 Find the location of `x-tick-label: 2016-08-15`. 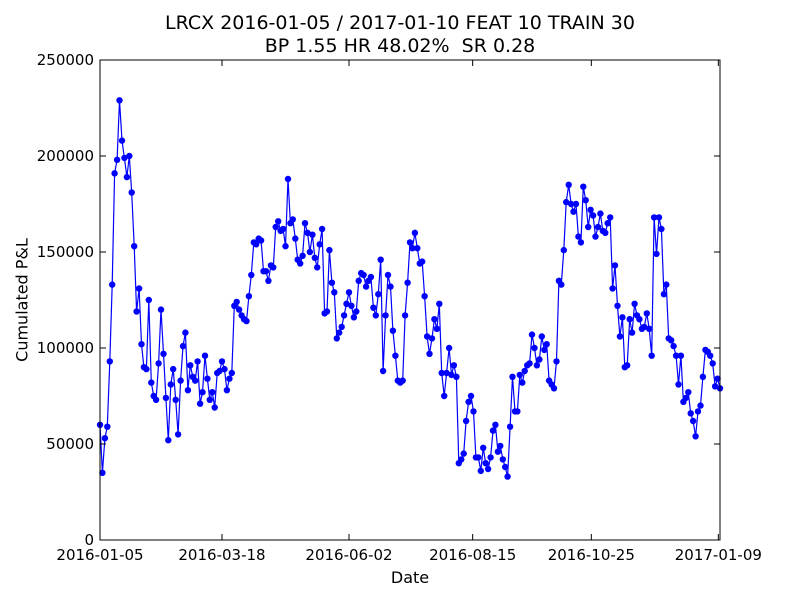

x-tick-label: 2016-08-15 is located at coordinates (472, 555).